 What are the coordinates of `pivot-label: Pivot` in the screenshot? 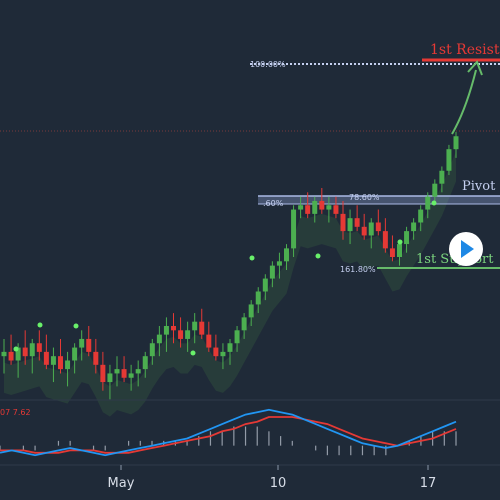 It's located at (479, 186).